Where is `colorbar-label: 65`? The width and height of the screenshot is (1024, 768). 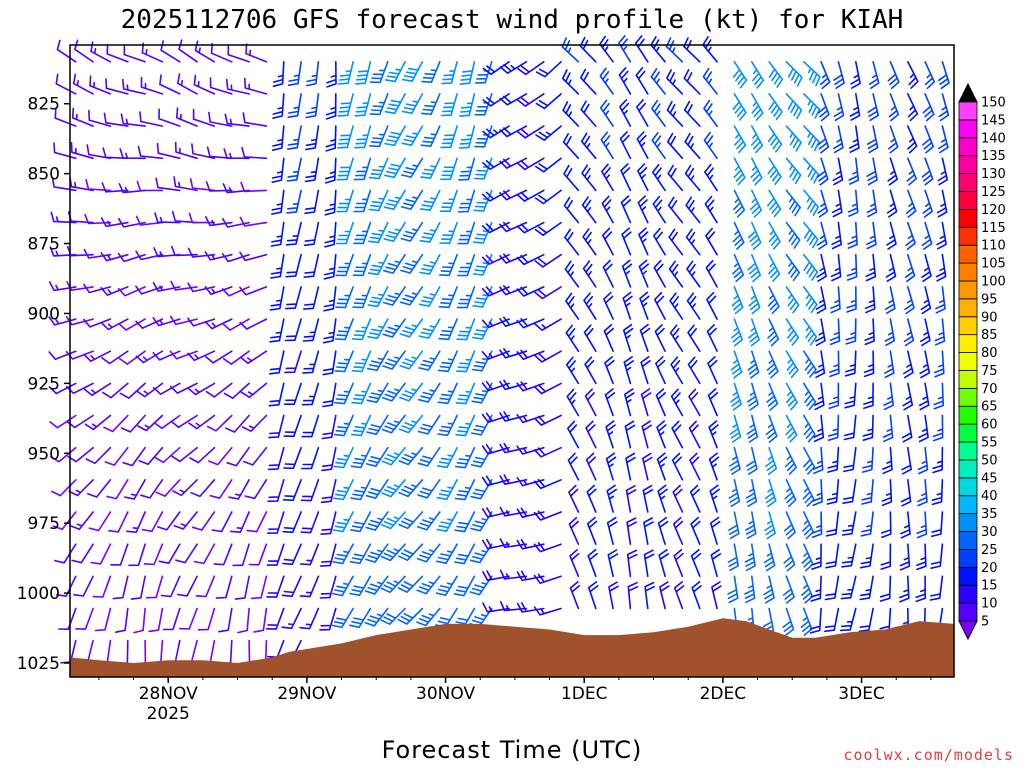
colorbar-label: 65 is located at coordinates (989, 407).